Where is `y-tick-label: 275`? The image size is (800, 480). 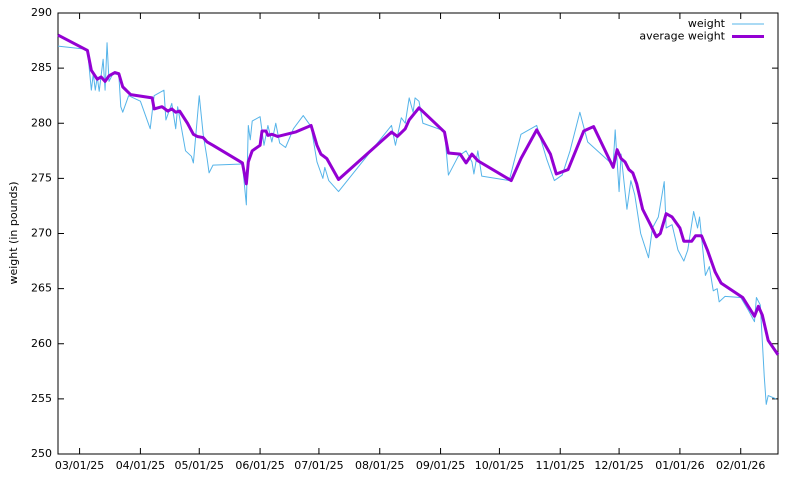
y-tick-label: 275 is located at coordinates (41, 177).